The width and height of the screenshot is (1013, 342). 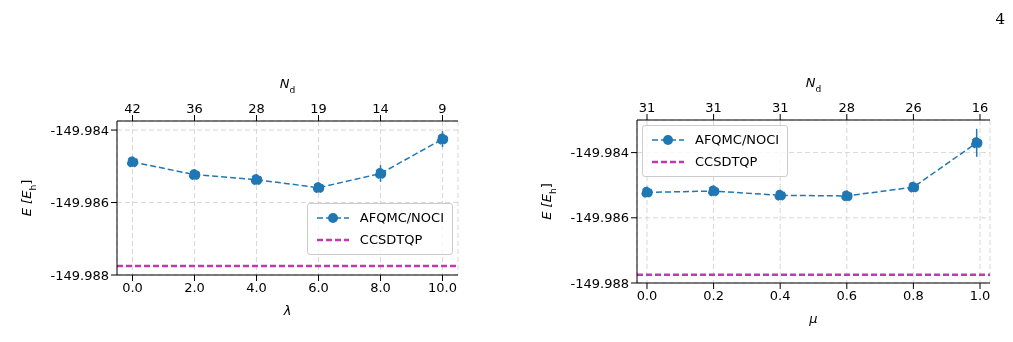 I want to click on x-tick-label: 6.0, so click(x=318, y=288).